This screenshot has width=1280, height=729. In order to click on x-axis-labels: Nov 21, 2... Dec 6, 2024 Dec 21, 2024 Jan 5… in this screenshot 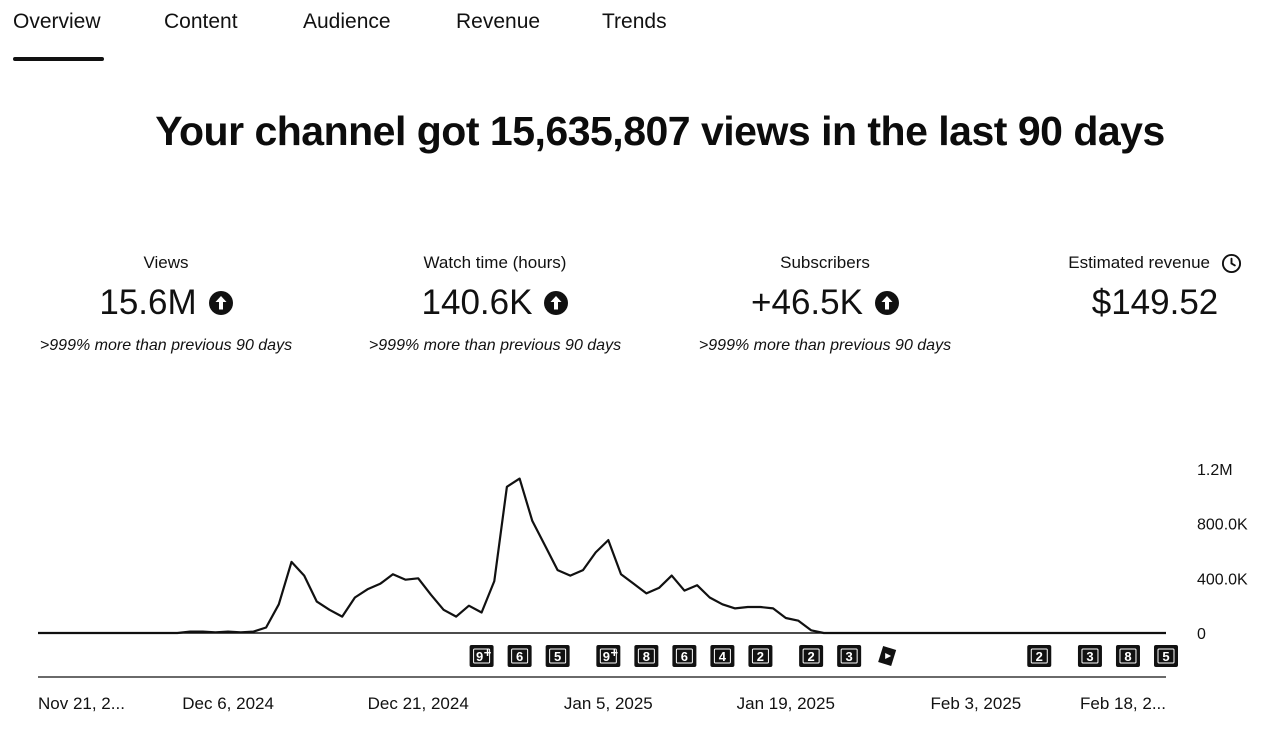, I will do `click(602, 703)`.